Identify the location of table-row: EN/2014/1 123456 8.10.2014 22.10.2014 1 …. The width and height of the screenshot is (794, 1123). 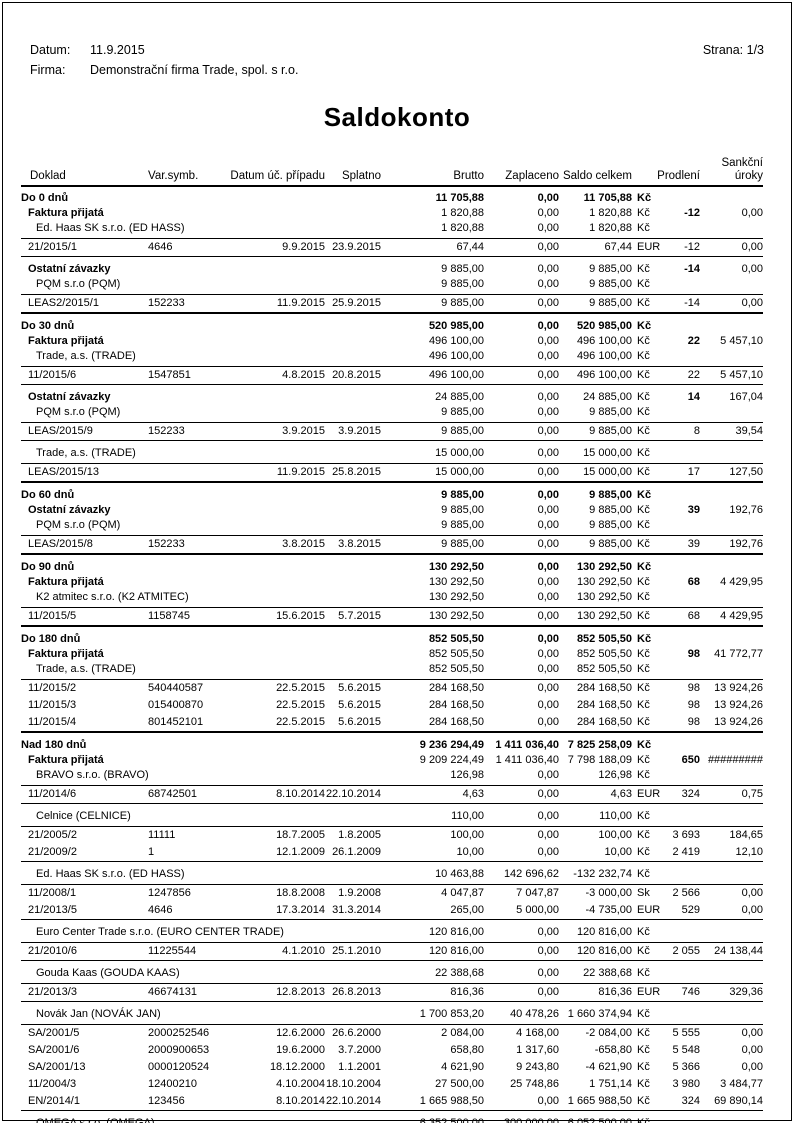
(392, 1102).